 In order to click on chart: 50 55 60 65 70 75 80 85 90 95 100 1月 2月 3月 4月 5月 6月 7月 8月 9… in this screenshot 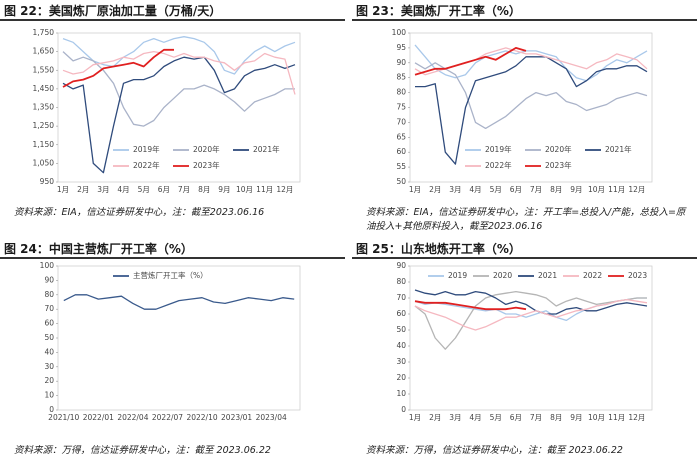, I will do `click(522, 111)`.